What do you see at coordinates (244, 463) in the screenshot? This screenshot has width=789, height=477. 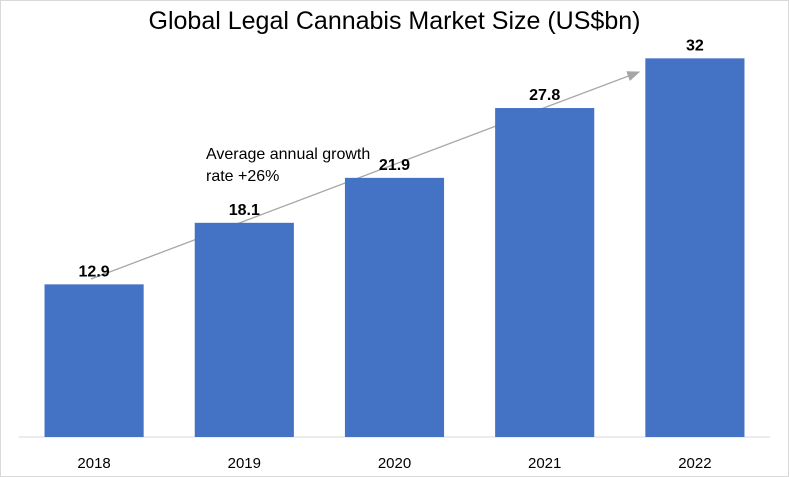 I see `x-tick-label-2019: 2019` at bounding box center [244, 463].